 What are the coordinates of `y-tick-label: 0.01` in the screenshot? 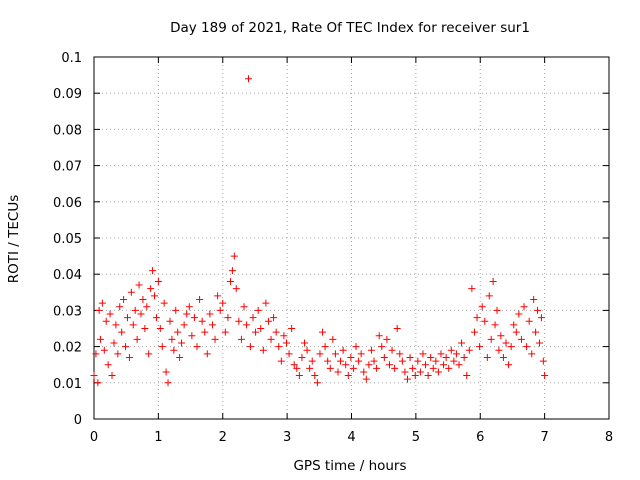 It's located at (67, 384).